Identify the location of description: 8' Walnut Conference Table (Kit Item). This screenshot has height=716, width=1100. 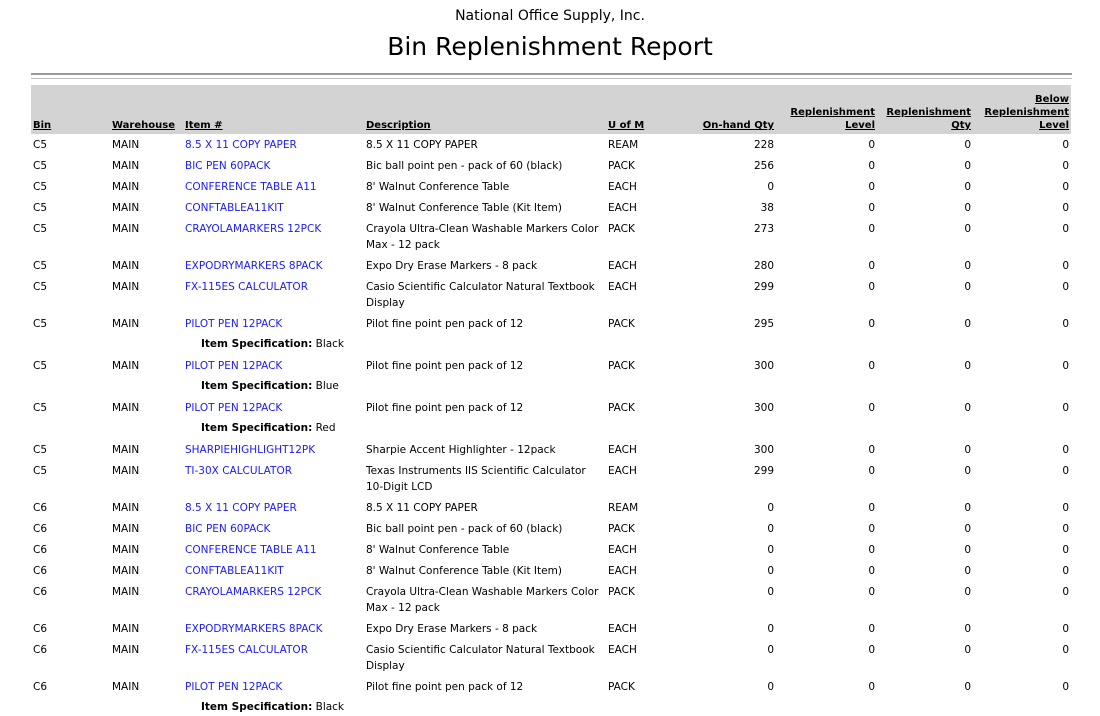
(464, 208).